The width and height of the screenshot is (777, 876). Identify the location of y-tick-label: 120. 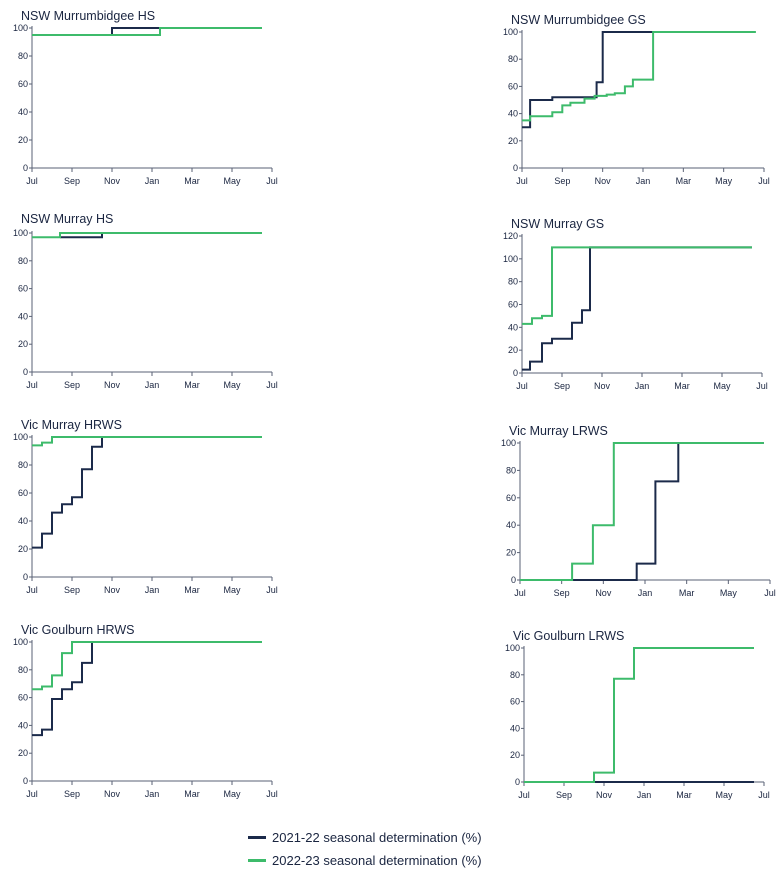
(510, 236).